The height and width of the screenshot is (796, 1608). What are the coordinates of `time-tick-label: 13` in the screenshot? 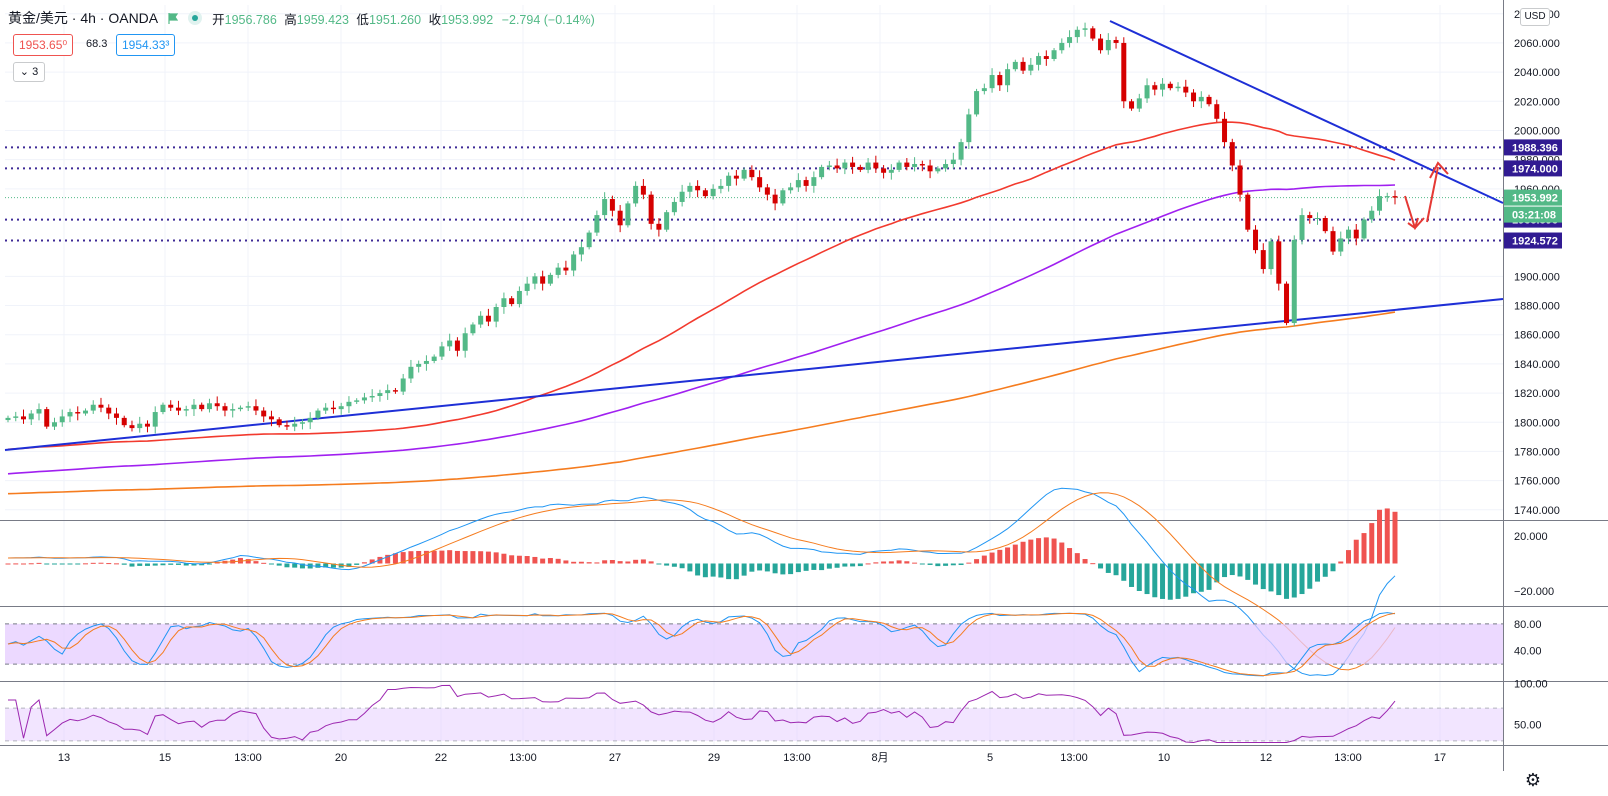 It's located at (64, 758).